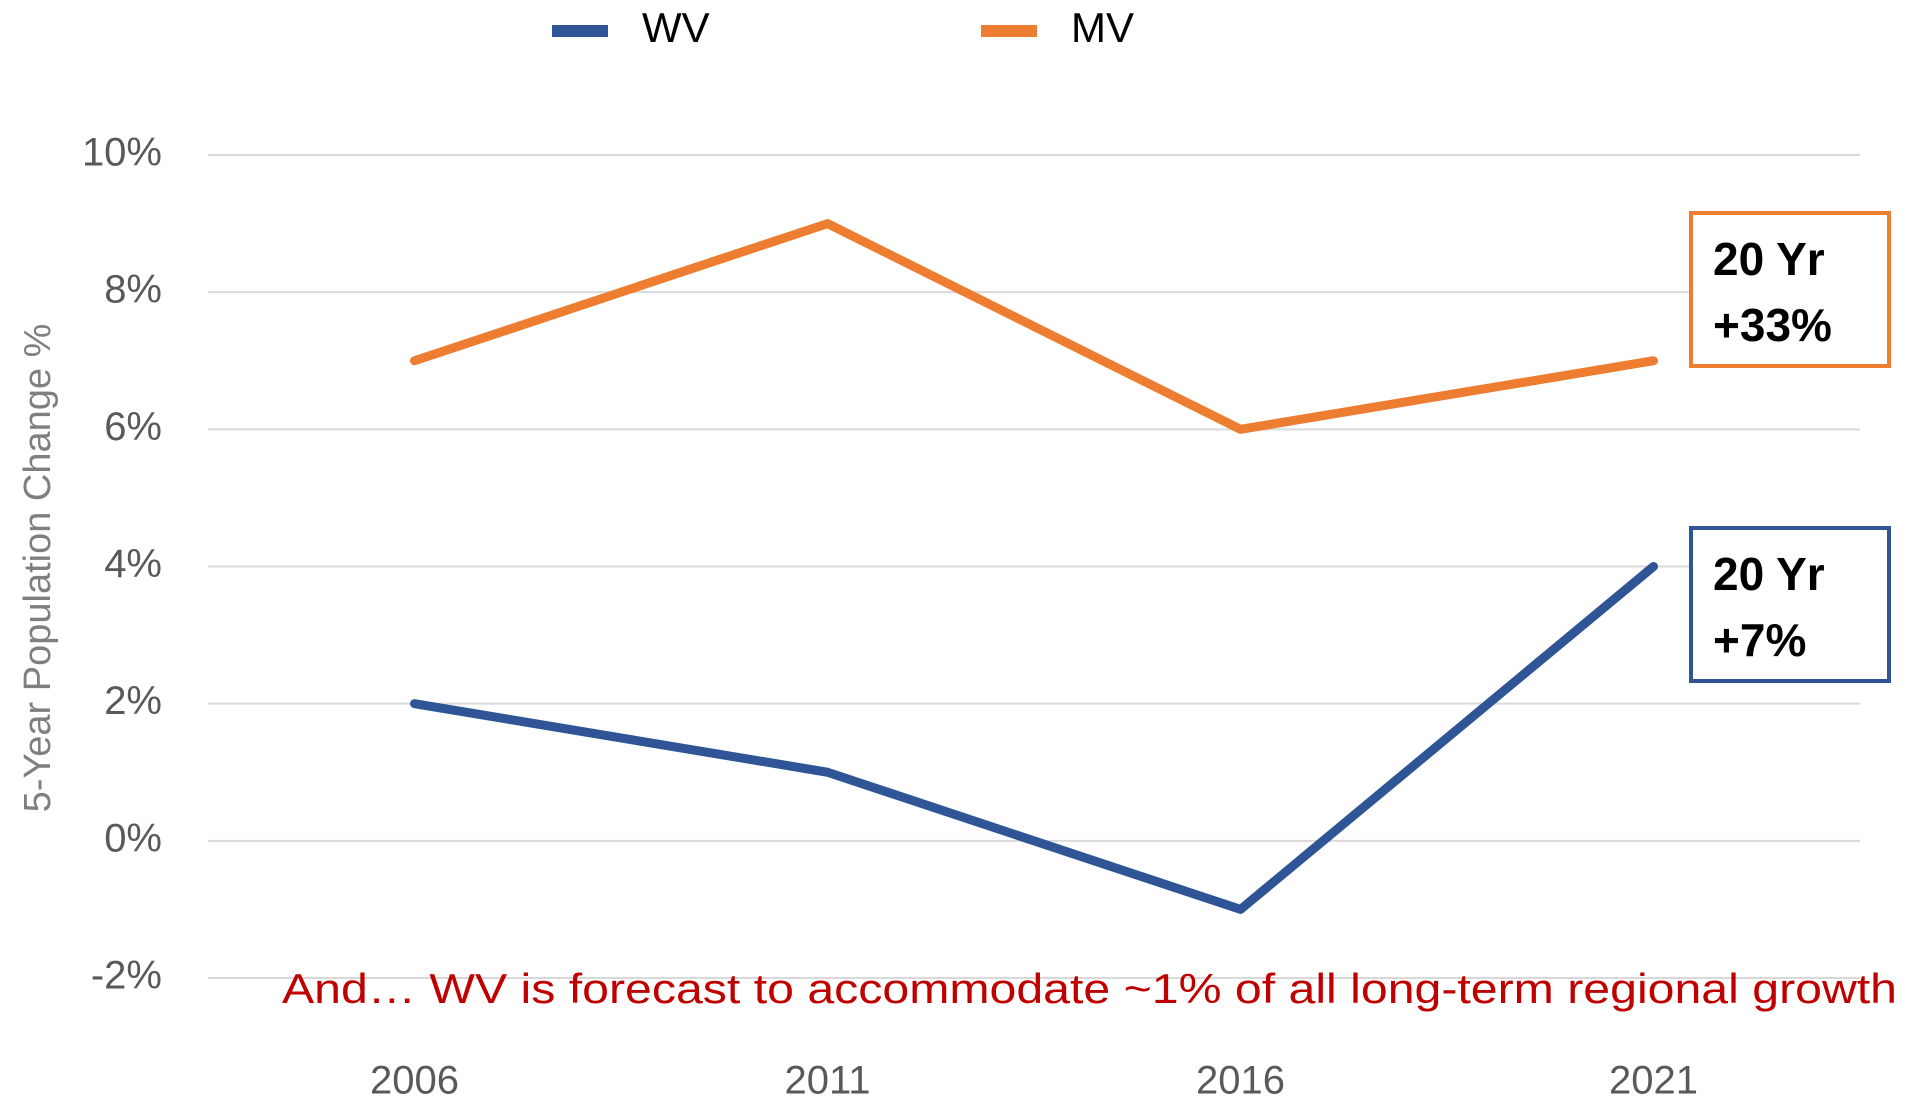 This screenshot has height=1102, width=1906. Describe the element at coordinates (827, 1080) in the screenshot. I see `x-tick-label: 2011` at that location.